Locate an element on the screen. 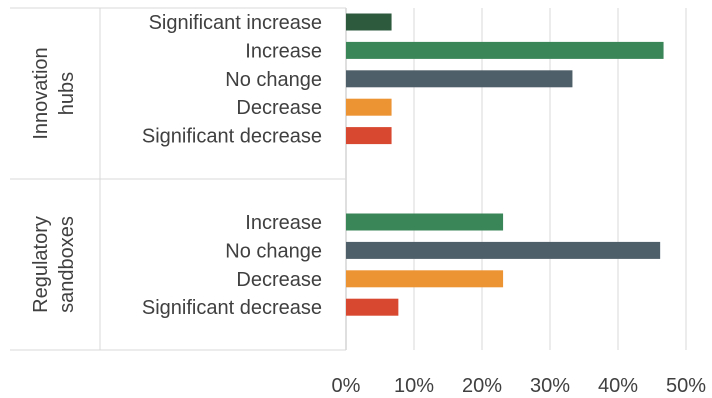  x-tick-label: 10% is located at coordinates (414, 386).